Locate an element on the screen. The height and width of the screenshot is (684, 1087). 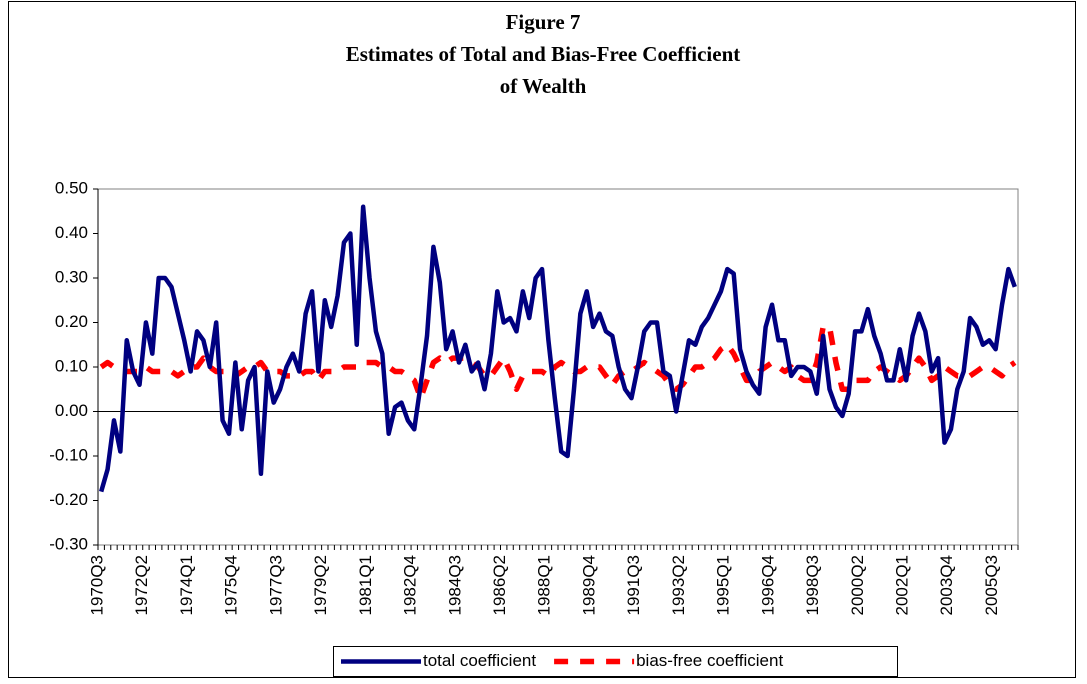
legend-label: total coefficient is located at coordinates (479, 660).